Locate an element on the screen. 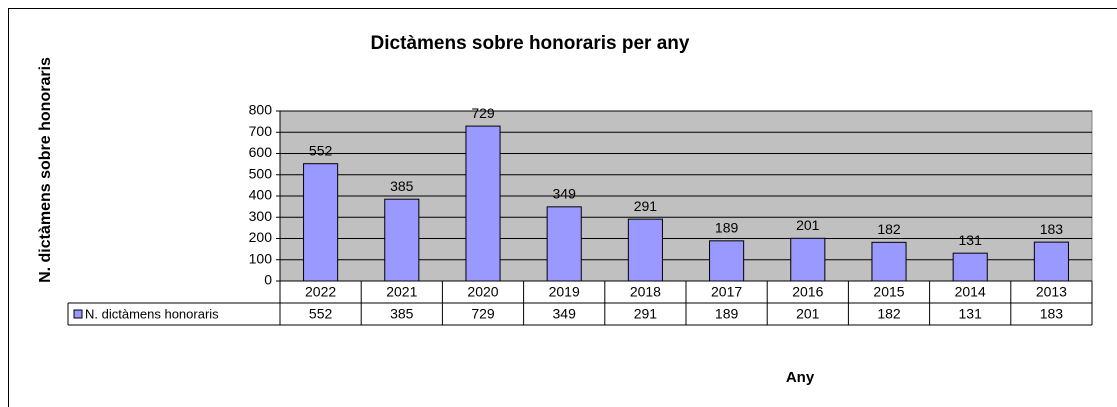 This screenshot has width=1117, height=407. y-tick-label: 100 is located at coordinates (261, 258).